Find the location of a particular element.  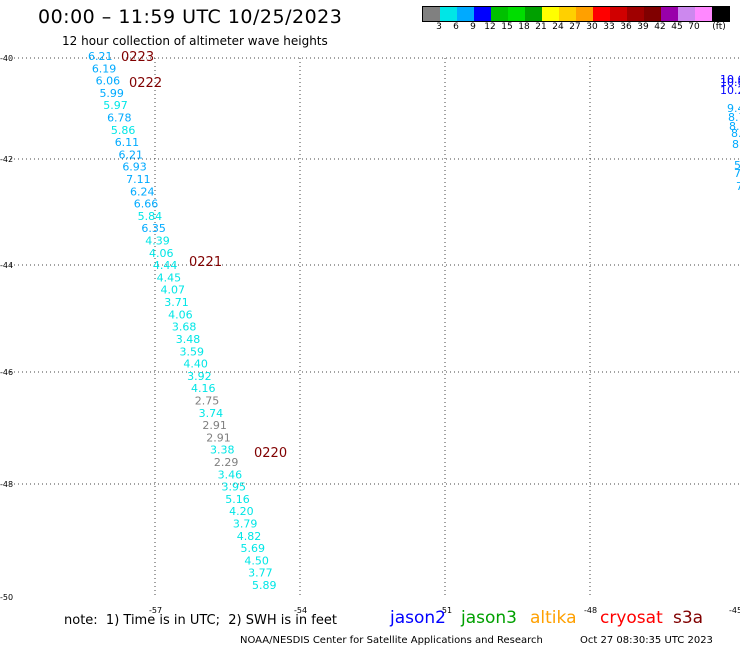

swh-value: 4.39 is located at coordinates (157, 241).